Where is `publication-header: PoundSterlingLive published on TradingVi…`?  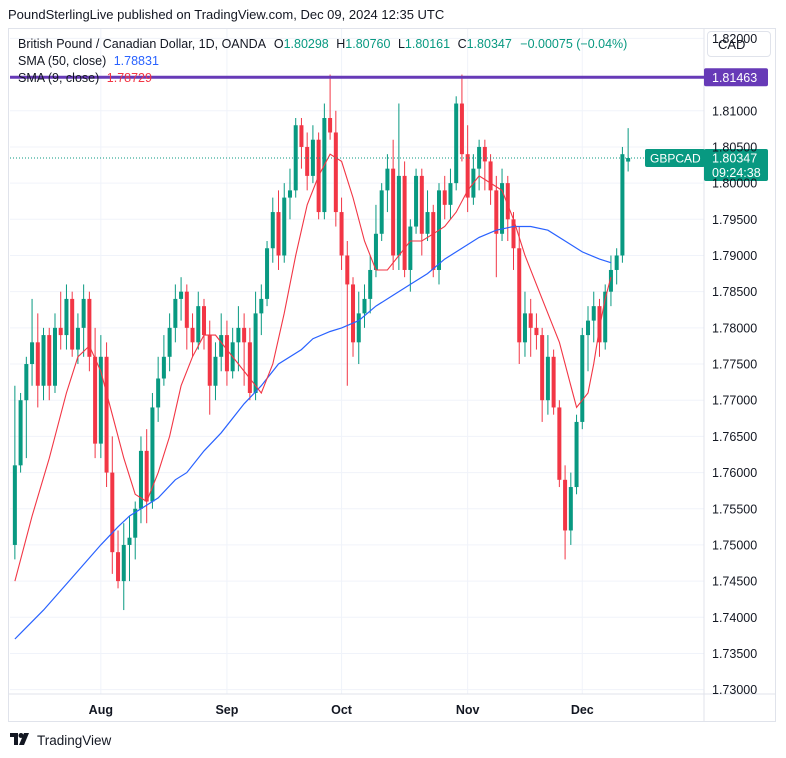
publication-header: PoundSterlingLive published on TradingVi… is located at coordinates (226, 14).